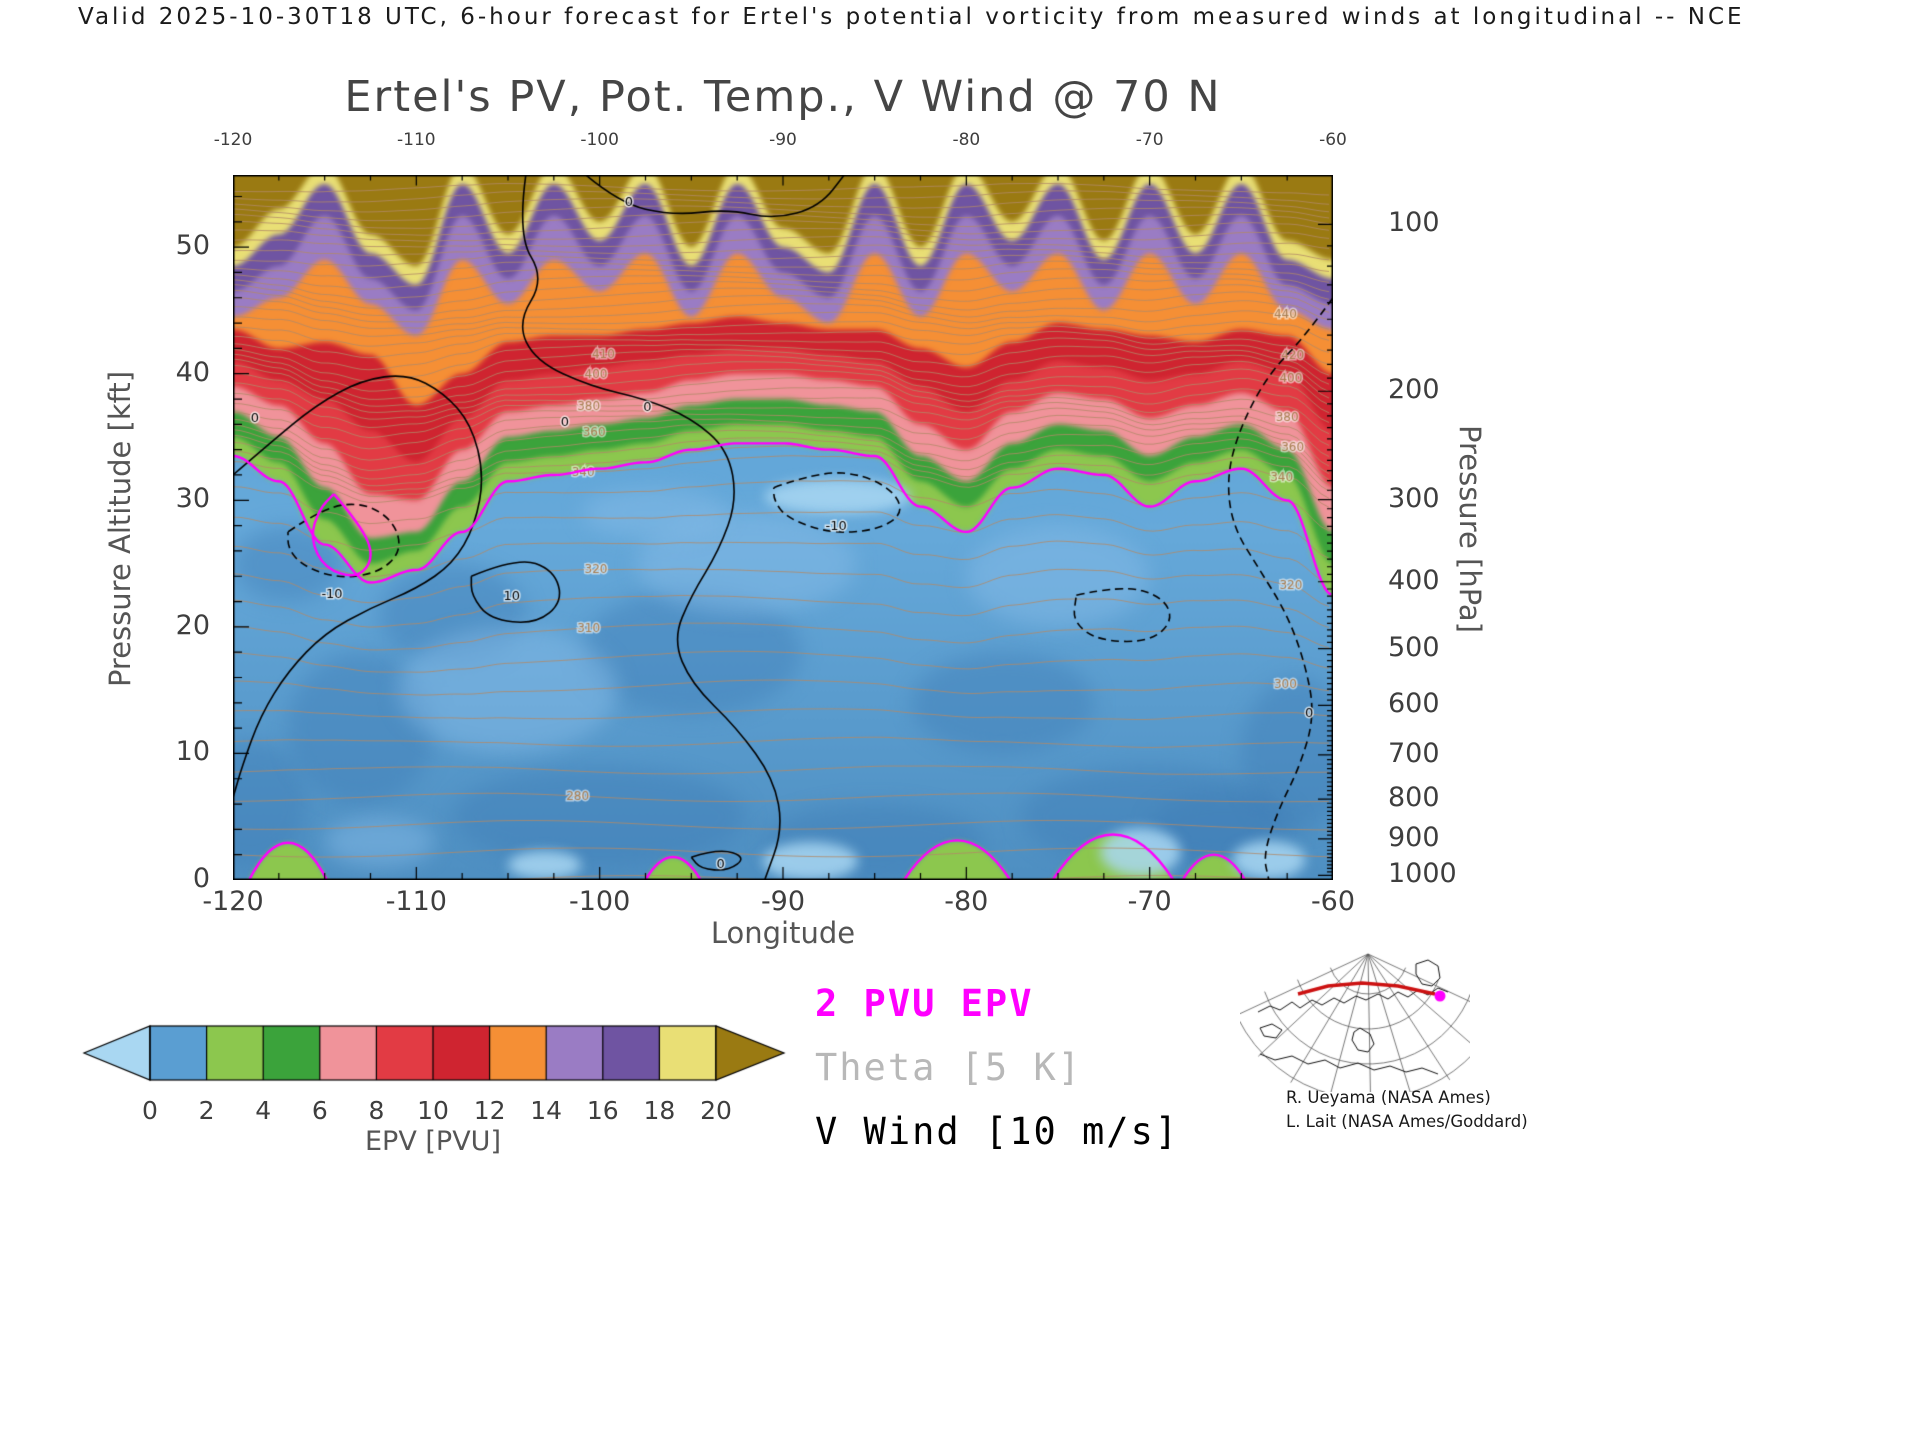 The width and height of the screenshot is (1920, 1440). Describe the element at coordinates (416, 901) in the screenshot. I see `x-tick-bottom: -110` at that location.